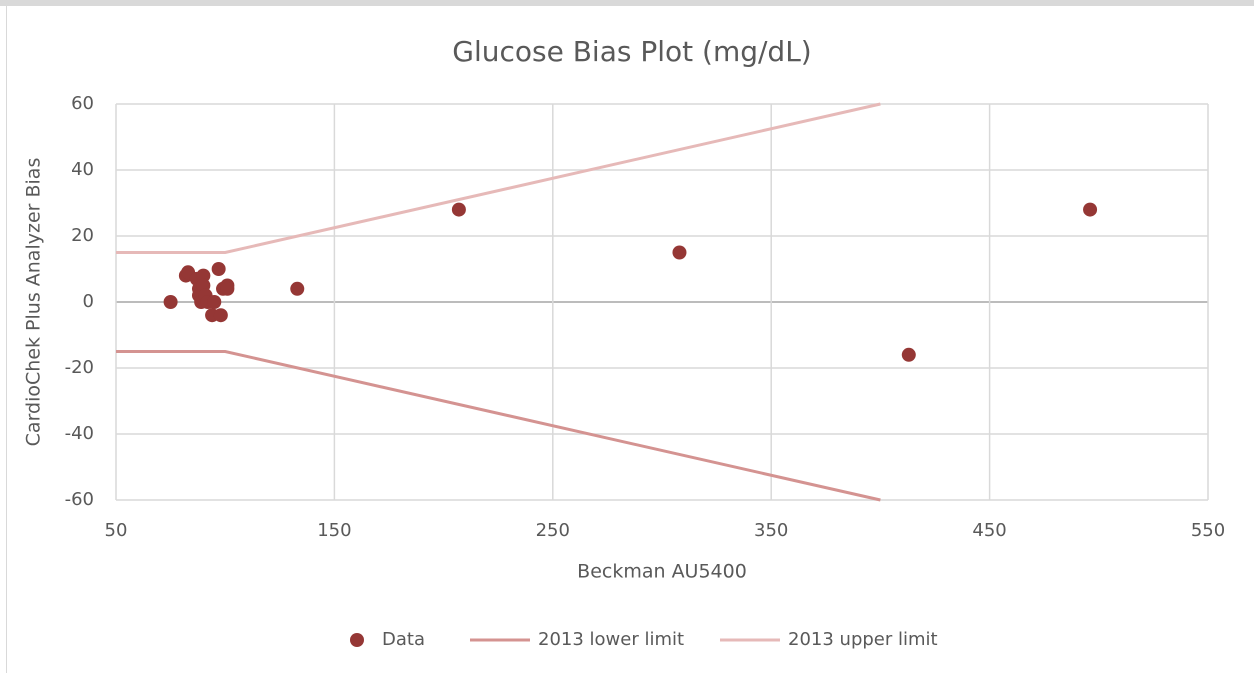 The image size is (1254, 673). What do you see at coordinates (771, 530) in the screenshot?
I see `x-tick-label: 350` at bounding box center [771, 530].